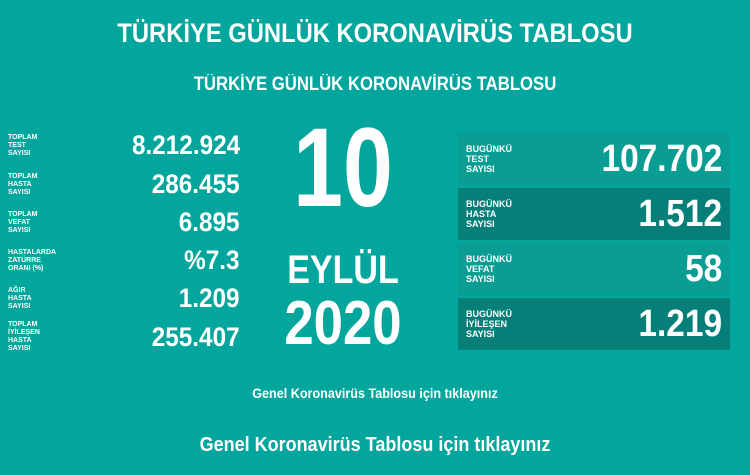  Describe the element at coordinates (209, 222) in the screenshot. I see `stat-value: 6.895` at that location.